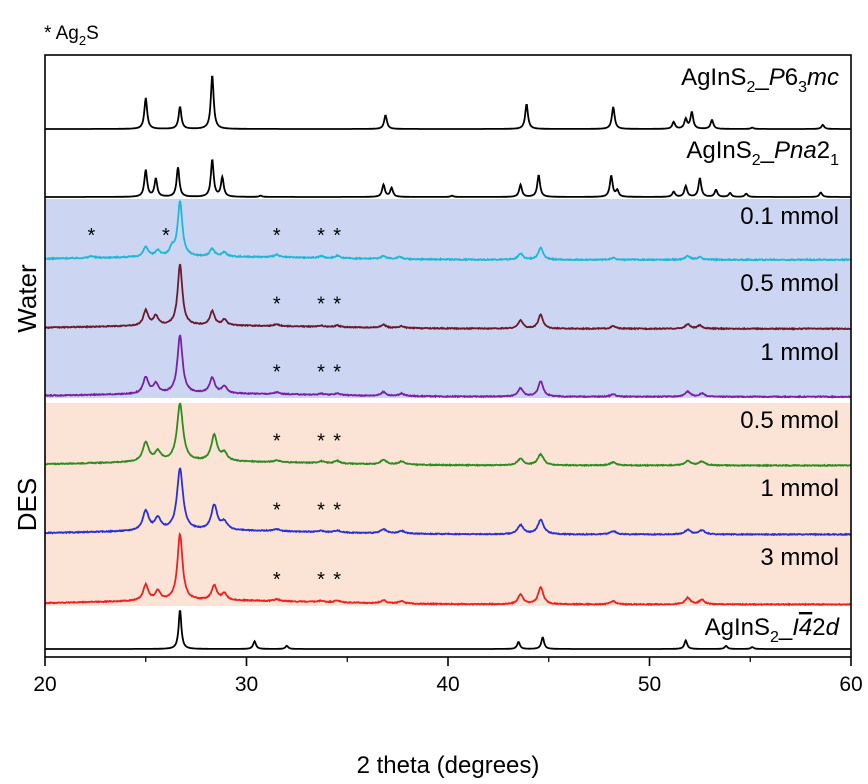 The width and height of the screenshot is (868, 784). I want to click on x-tick-label: 20, so click(44, 684).